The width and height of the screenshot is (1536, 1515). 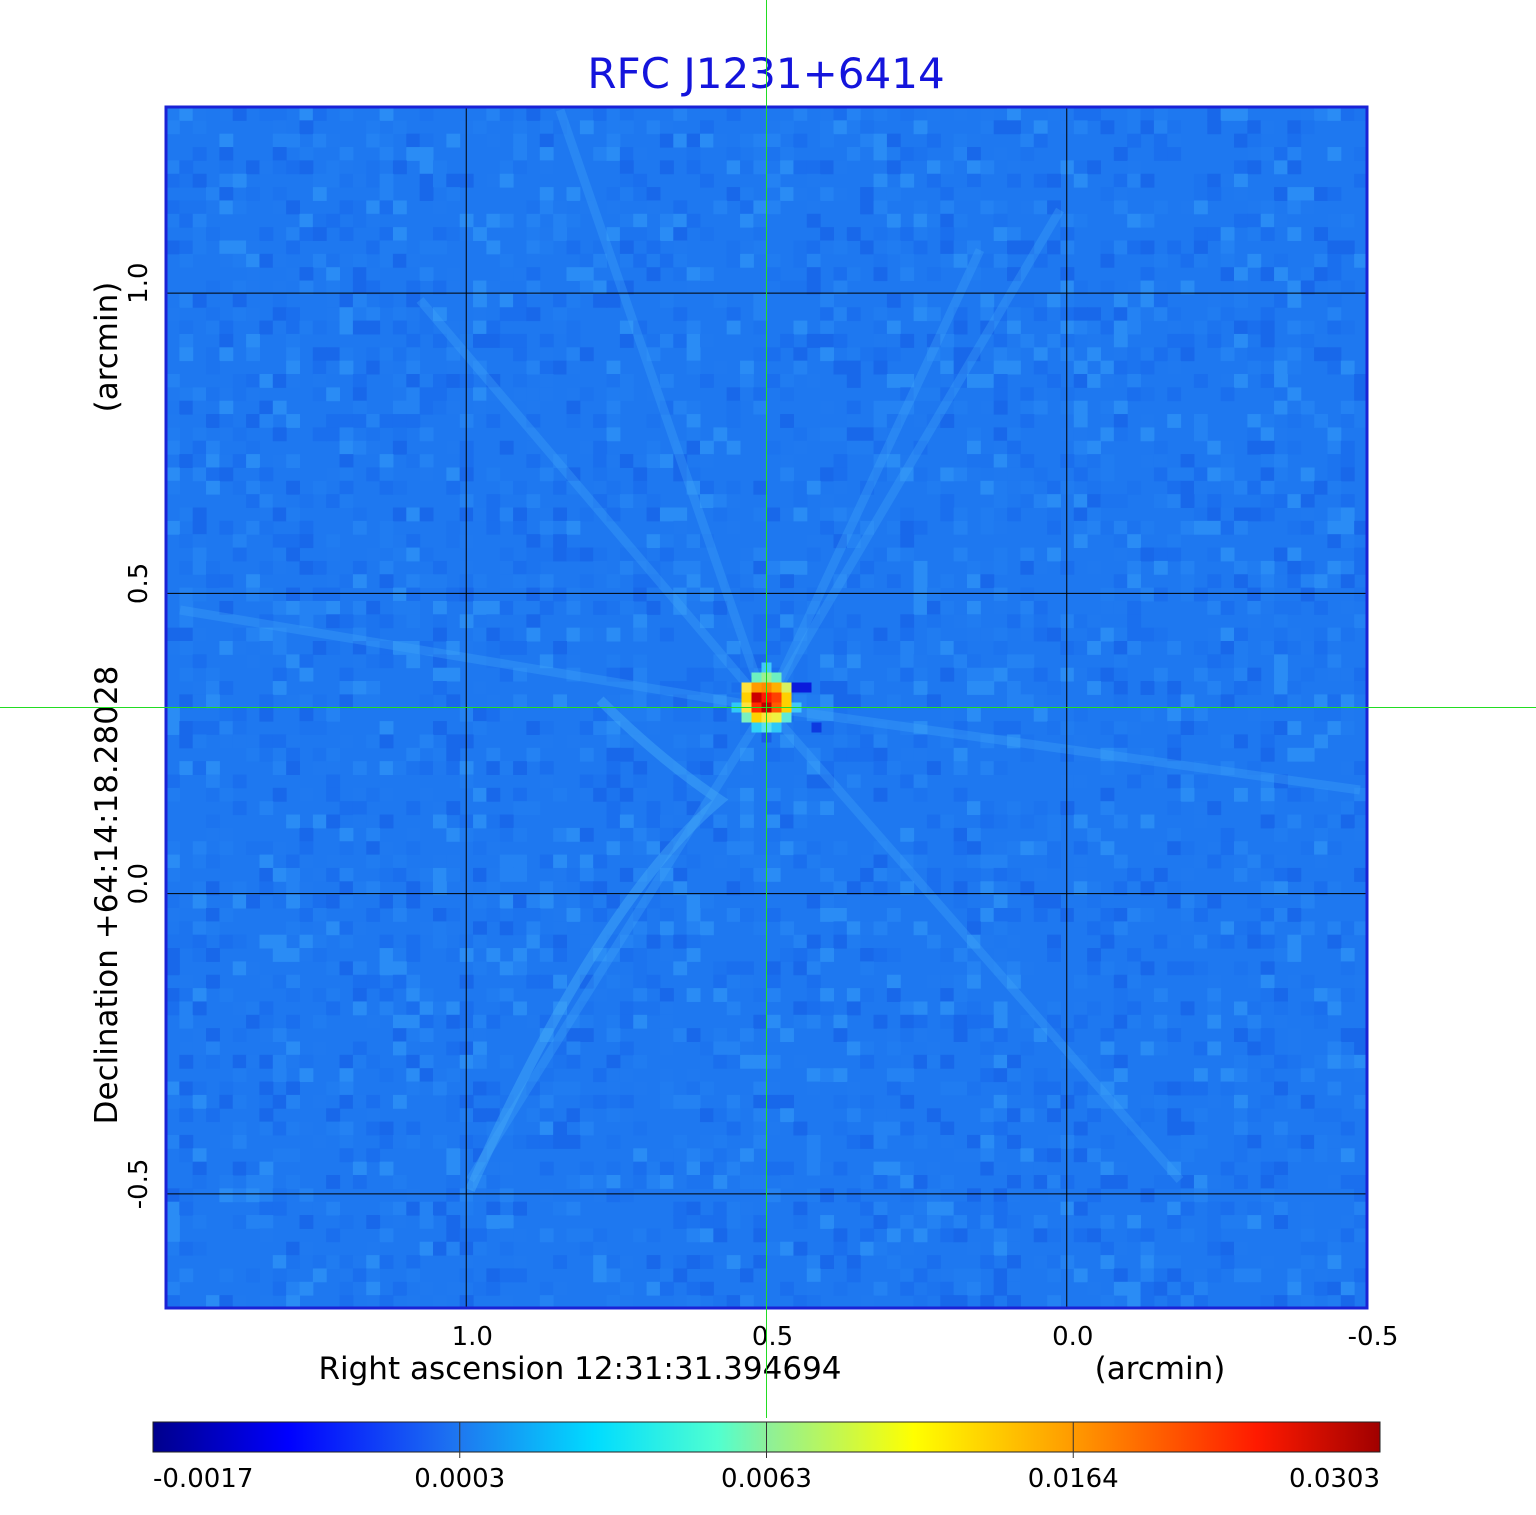 I want to click on x-tick-label: 0.5, so click(x=772, y=1337).